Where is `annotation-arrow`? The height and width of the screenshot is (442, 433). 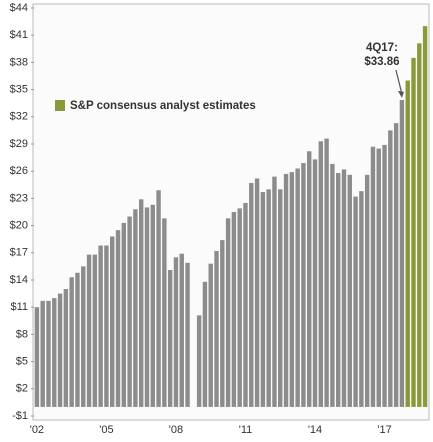
annotation-arrow is located at coordinates (399, 82).